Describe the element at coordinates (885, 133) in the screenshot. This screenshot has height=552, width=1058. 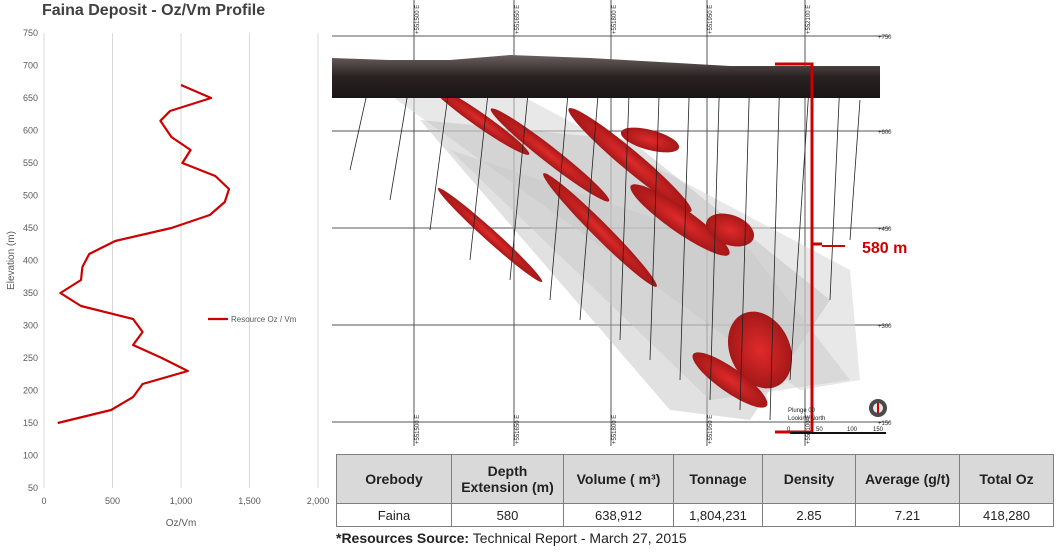
I see `elev-label-600: +600` at that location.